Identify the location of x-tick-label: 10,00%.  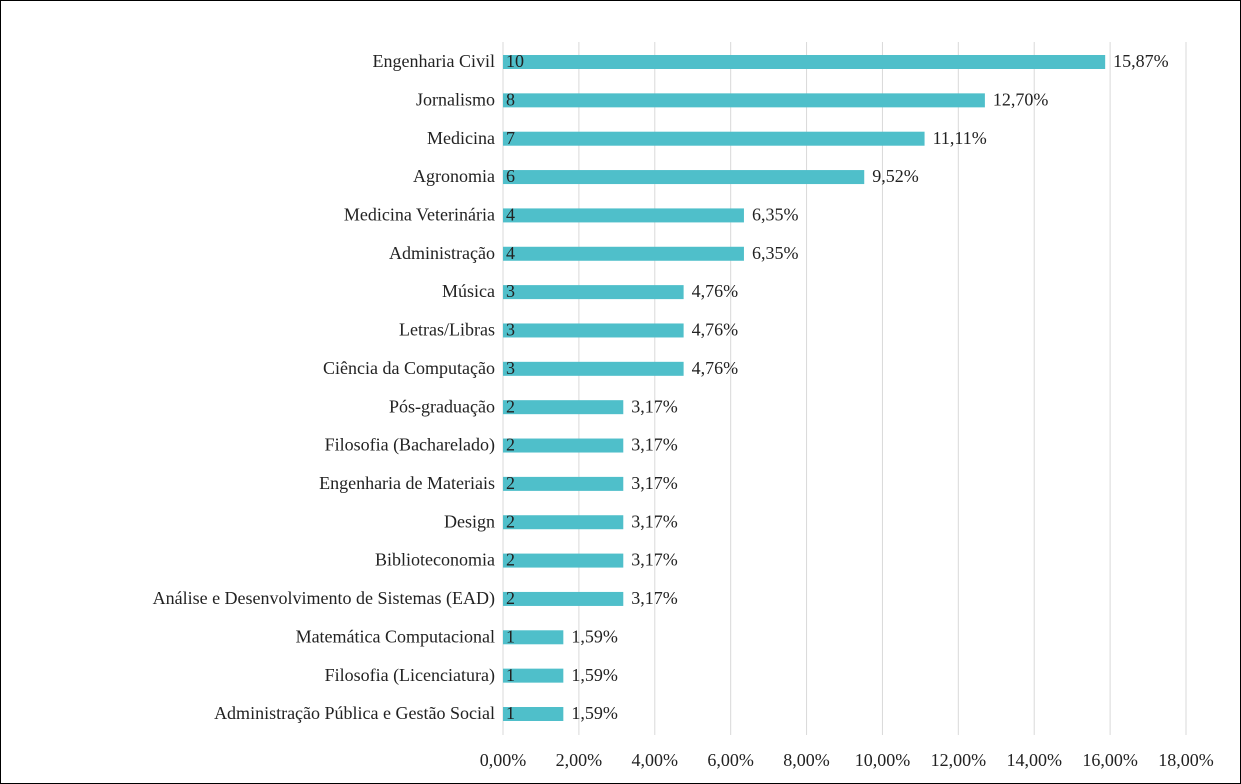
(883, 760).